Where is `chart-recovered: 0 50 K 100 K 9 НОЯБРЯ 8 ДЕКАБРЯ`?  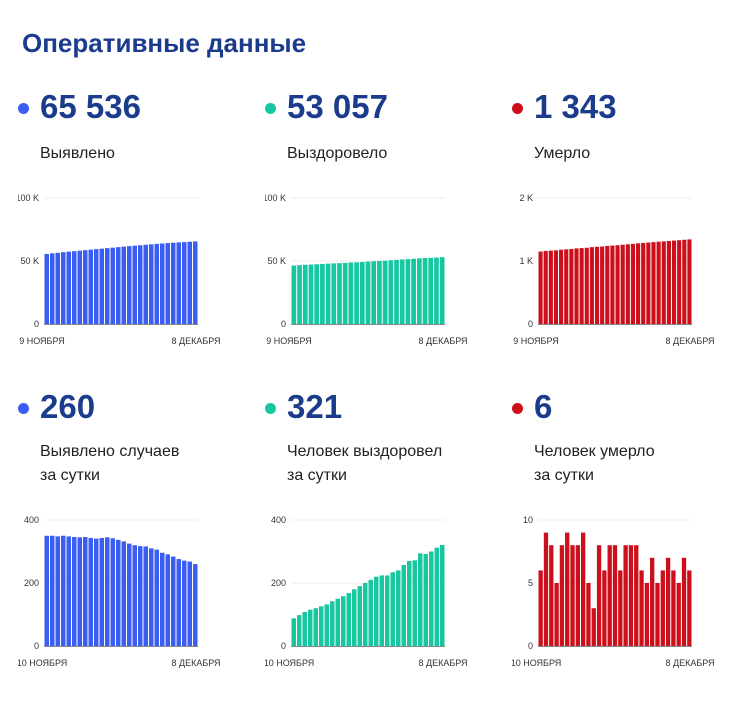 chart-recovered: 0 50 K 100 K 9 НОЯБРЯ 8 ДЕКАБРЯ is located at coordinates (366, 269).